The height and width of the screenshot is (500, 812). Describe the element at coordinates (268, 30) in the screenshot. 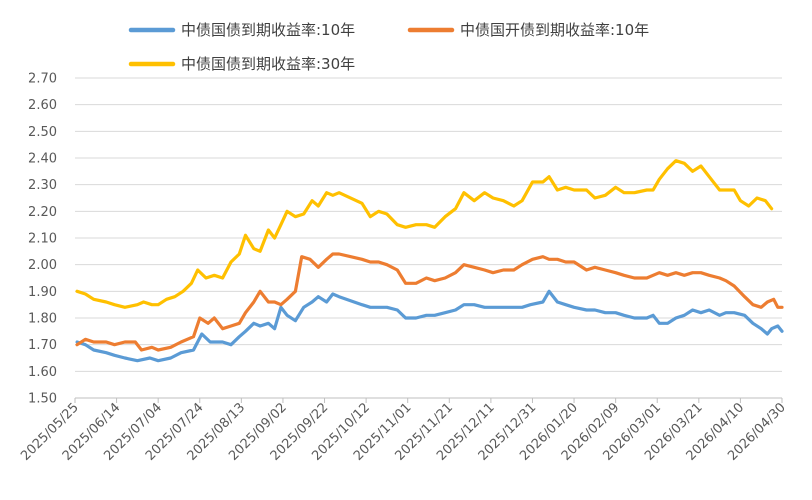

I see `legend-label: 中债国债到期收益率:10年` at that location.